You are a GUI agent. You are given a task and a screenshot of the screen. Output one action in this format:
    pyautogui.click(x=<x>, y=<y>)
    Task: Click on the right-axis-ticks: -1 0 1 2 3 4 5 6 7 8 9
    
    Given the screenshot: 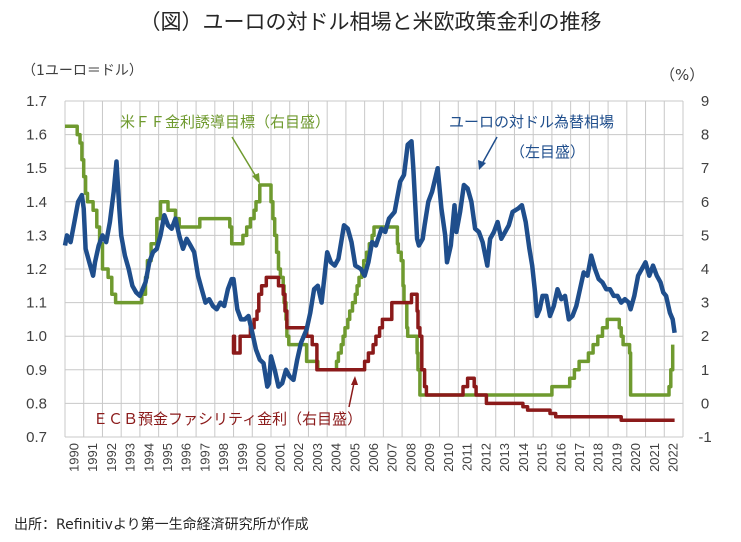 What is the action you would take?
    pyautogui.click(x=704, y=269)
    